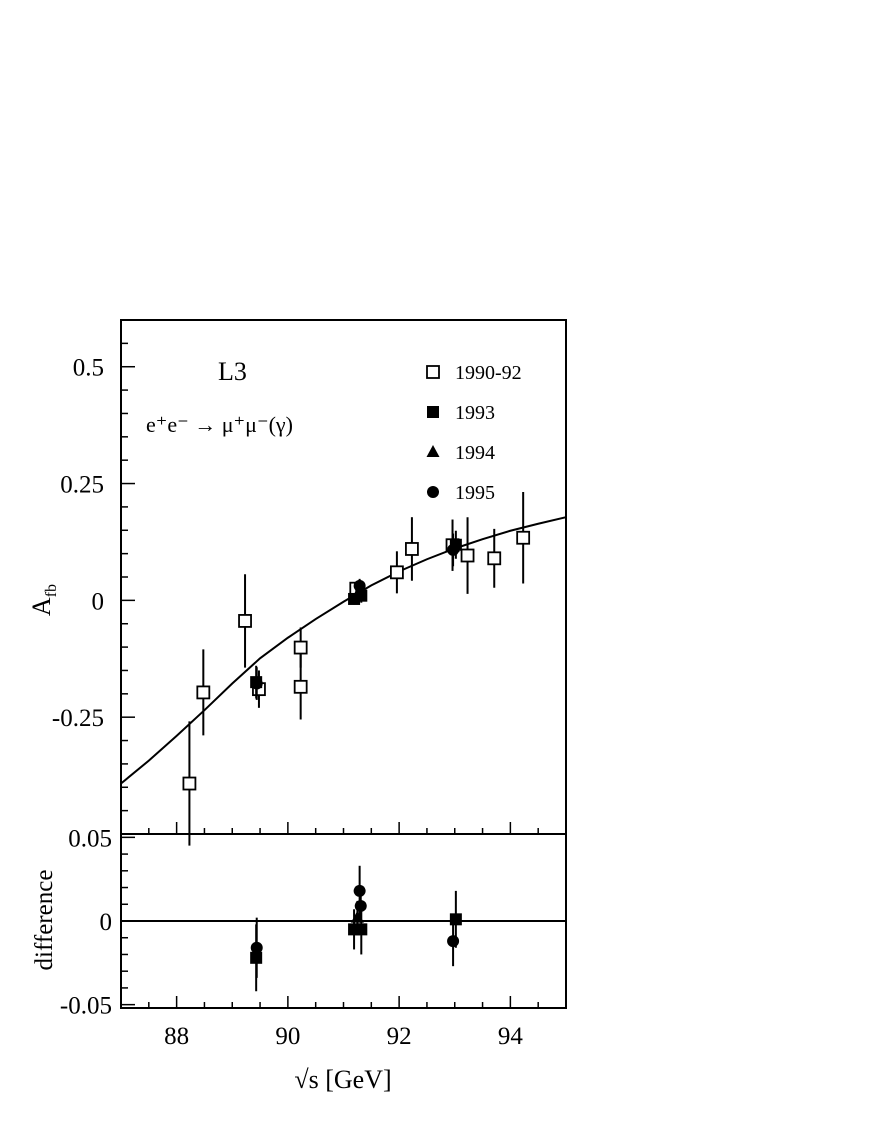 This screenshot has width=872, height=1128. I want to click on y-tick-label-sub: 0.05, so click(90, 838).